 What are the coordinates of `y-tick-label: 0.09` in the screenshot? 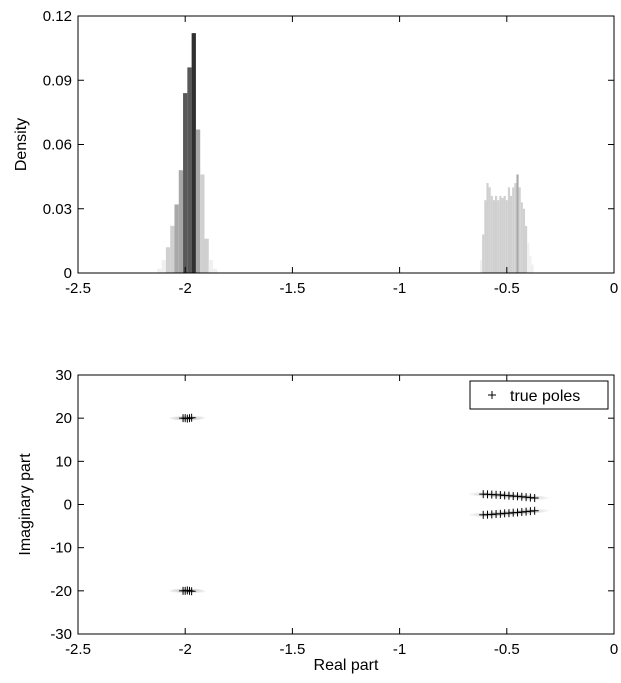 It's located at (57, 80).